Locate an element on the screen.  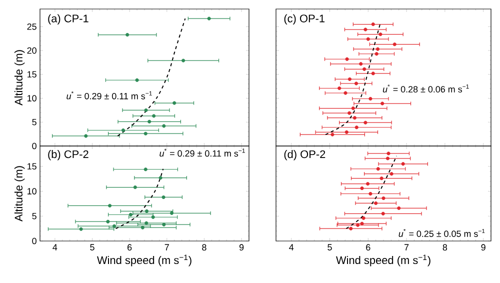
chart-title: (d) OP-2 is located at coordinates (305, 155).